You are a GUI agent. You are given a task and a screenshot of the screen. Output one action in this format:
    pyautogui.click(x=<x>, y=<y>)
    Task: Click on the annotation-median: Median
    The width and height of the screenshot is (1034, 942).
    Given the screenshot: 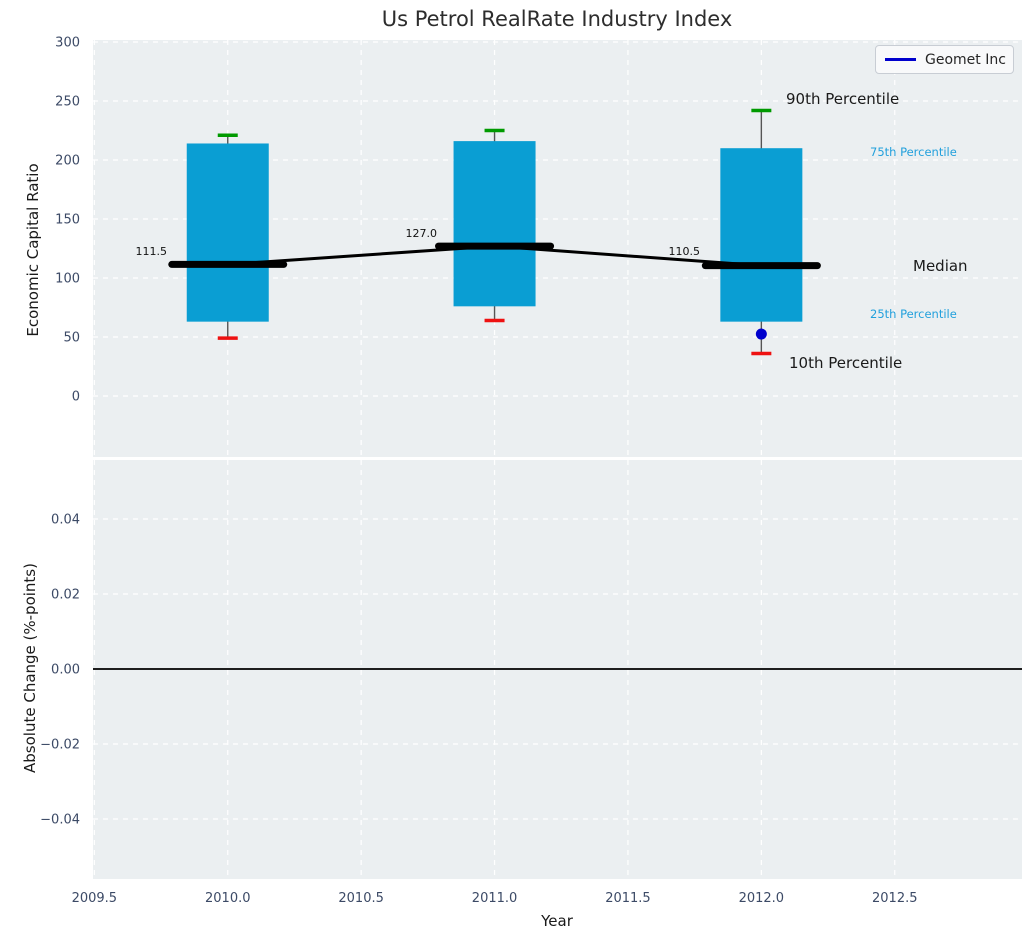 What is the action you would take?
    pyautogui.click(x=940, y=266)
    